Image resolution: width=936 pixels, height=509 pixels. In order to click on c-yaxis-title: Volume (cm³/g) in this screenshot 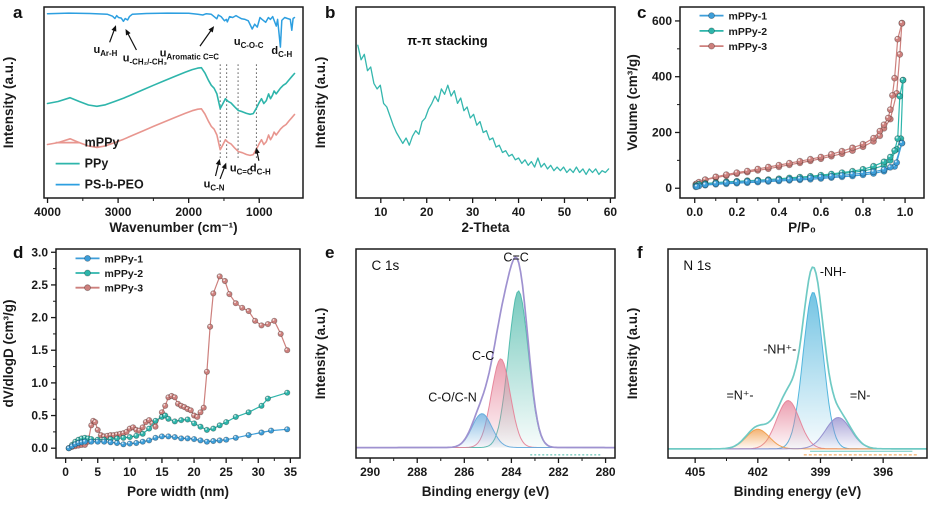, I will do `click(632, 102)`.